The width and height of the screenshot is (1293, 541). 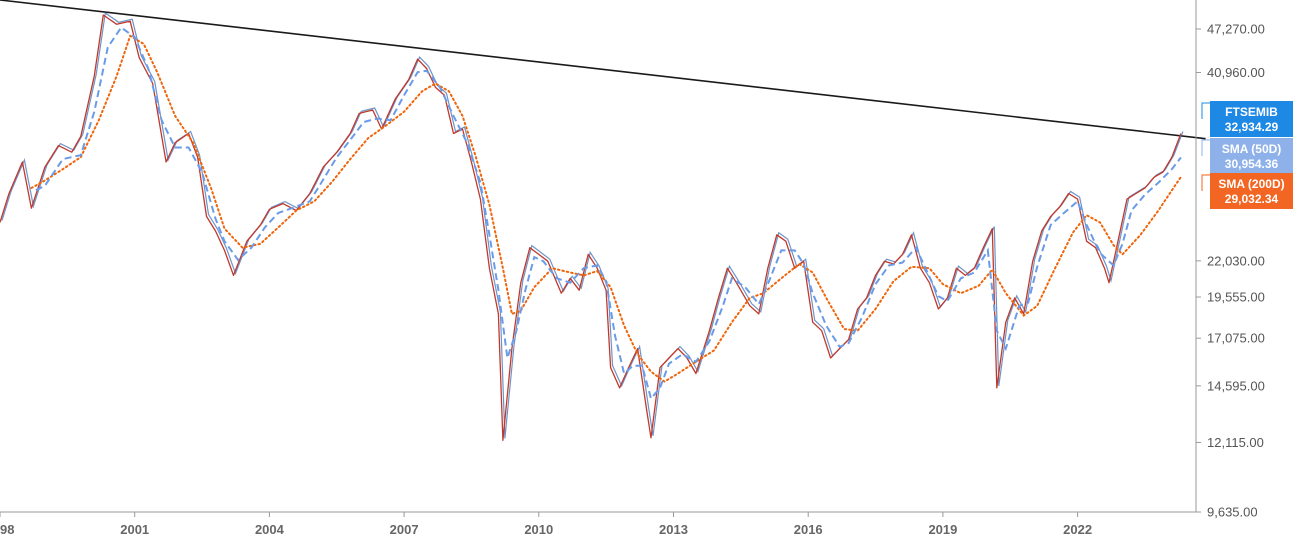 What do you see at coordinates (1236, 28) in the screenshot?
I see `y-tick-label: 47,270.00` at bounding box center [1236, 28].